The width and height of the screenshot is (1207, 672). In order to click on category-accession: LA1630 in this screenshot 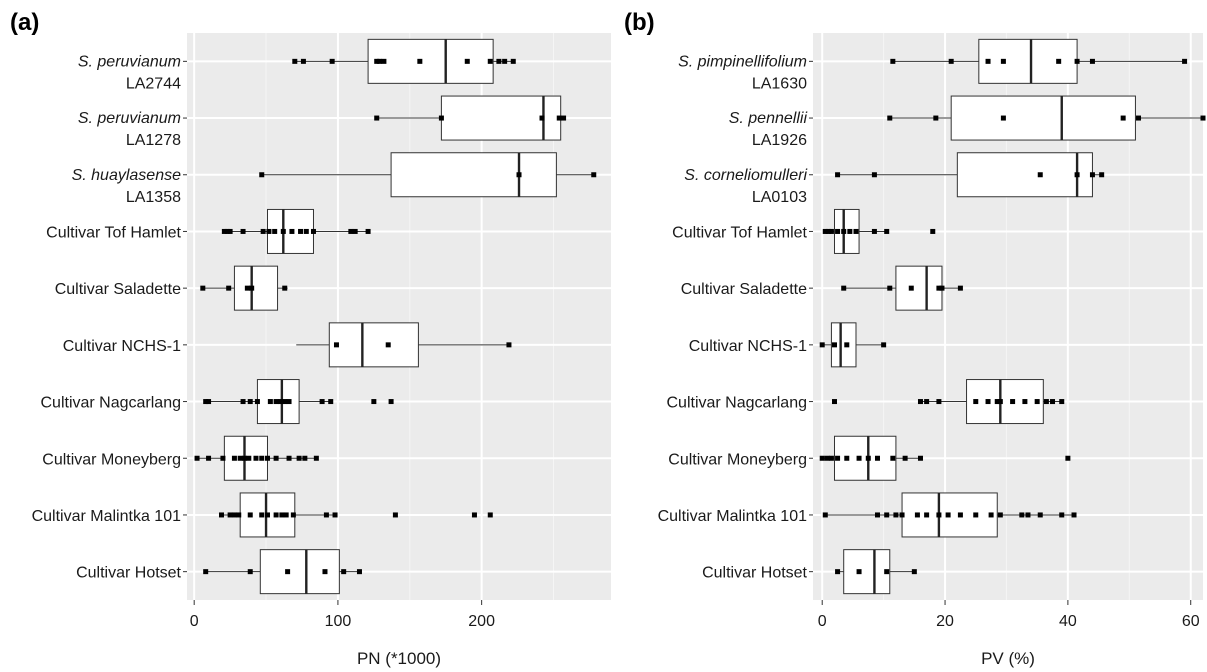, I will do `click(779, 83)`.